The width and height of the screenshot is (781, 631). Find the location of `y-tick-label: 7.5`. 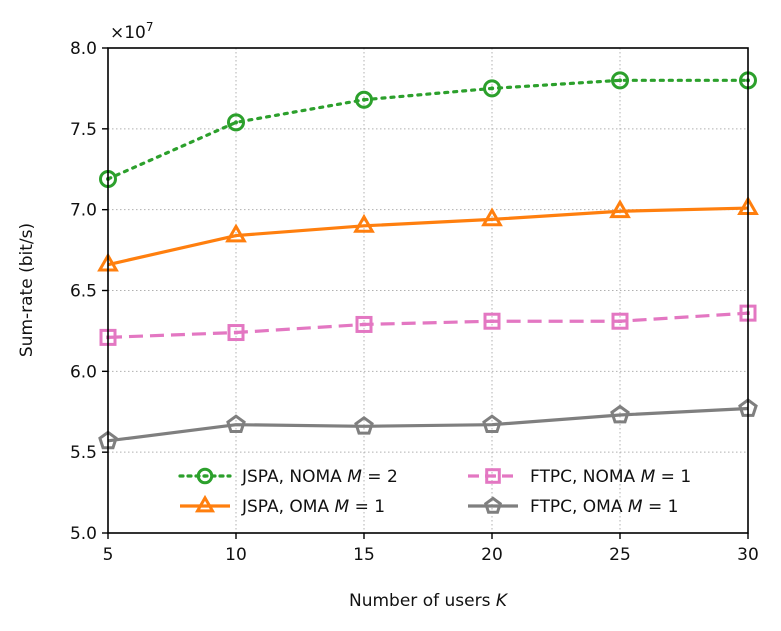

y-tick-label: 7.5 is located at coordinates (83, 130).